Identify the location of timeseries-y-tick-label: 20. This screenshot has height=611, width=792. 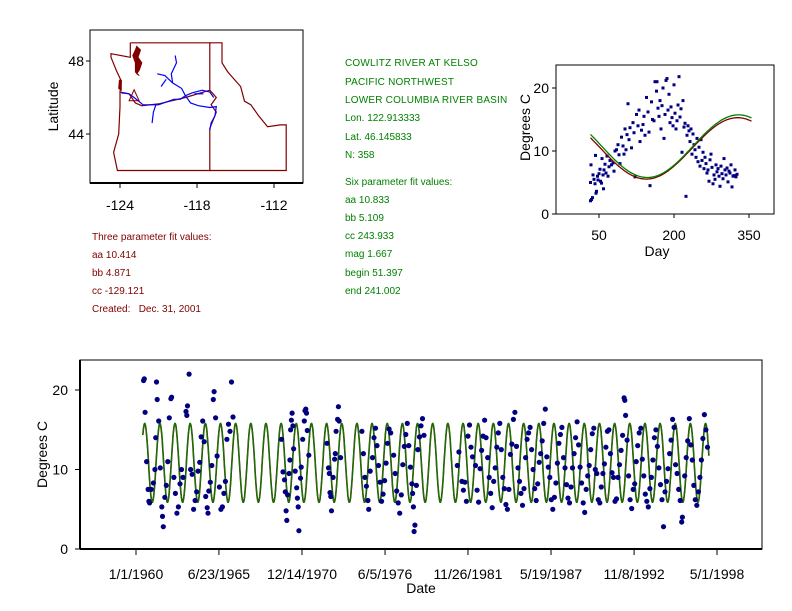
(60, 390).